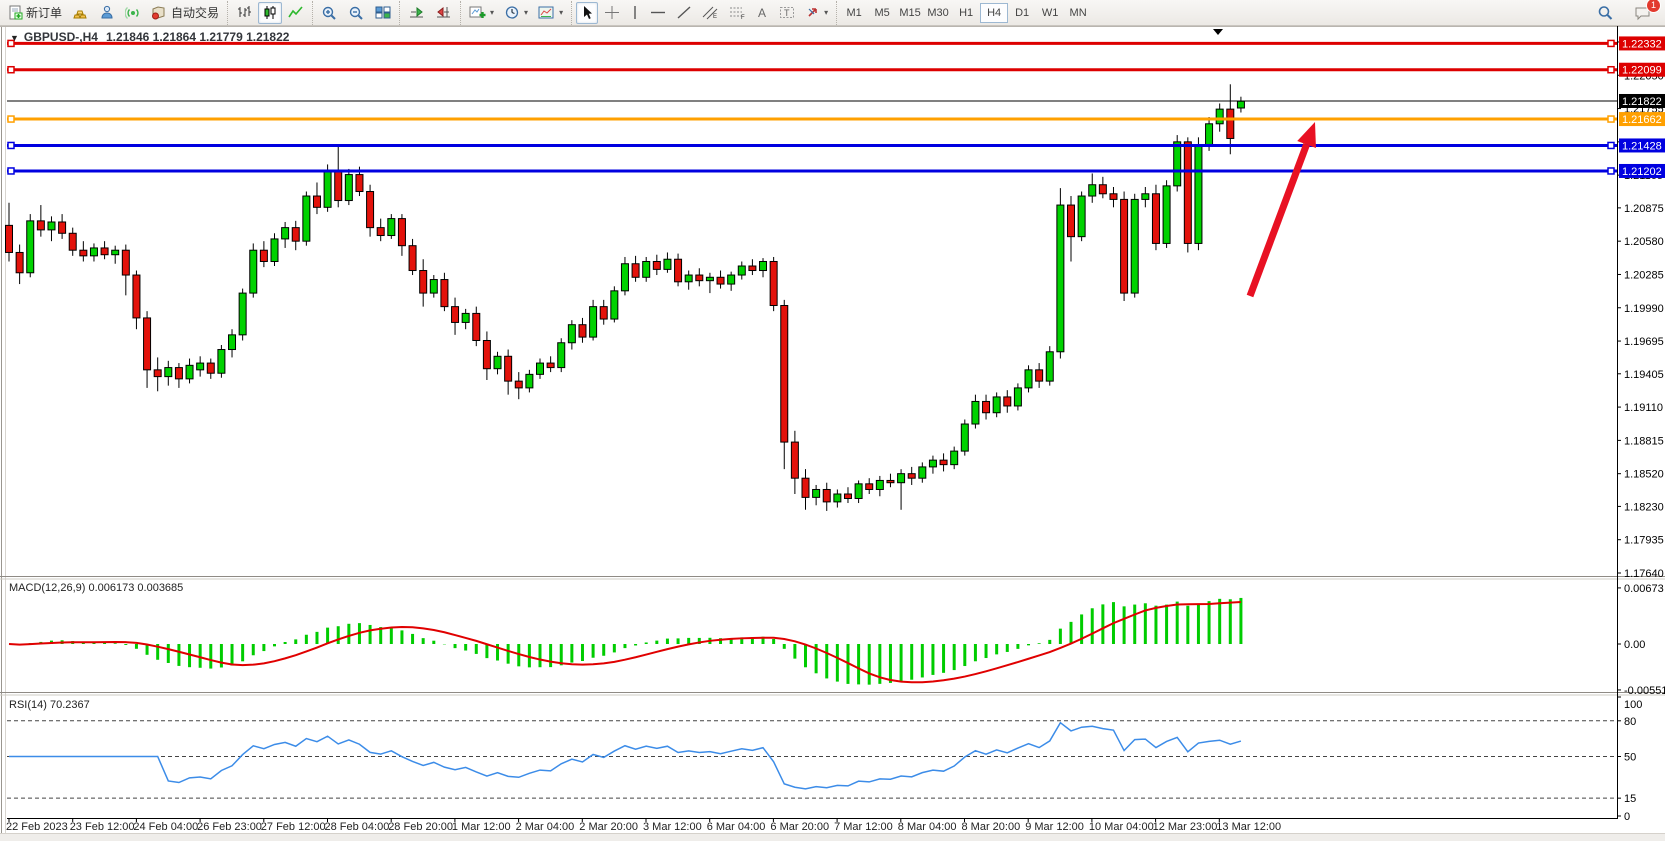 The height and width of the screenshot is (841, 1665). Describe the element at coordinates (15, 12) in the screenshot. I see `new-order-icon` at that location.